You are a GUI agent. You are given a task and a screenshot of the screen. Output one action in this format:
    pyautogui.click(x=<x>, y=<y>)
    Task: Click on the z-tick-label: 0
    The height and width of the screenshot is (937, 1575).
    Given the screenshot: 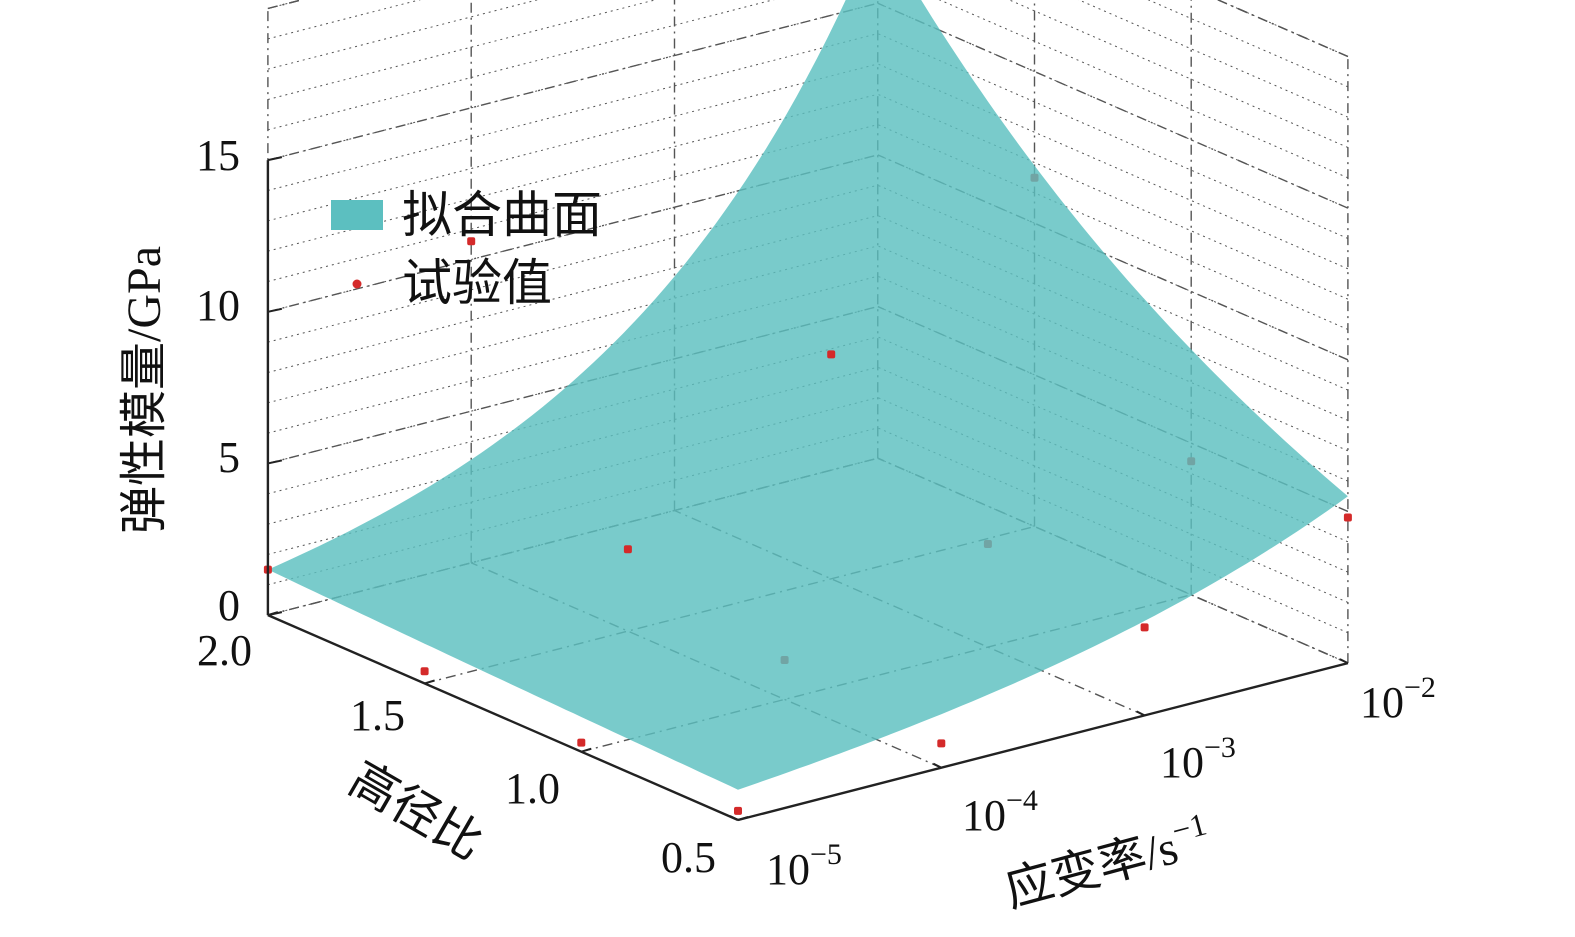 What is the action you would take?
    pyautogui.click(x=229, y=605)
    